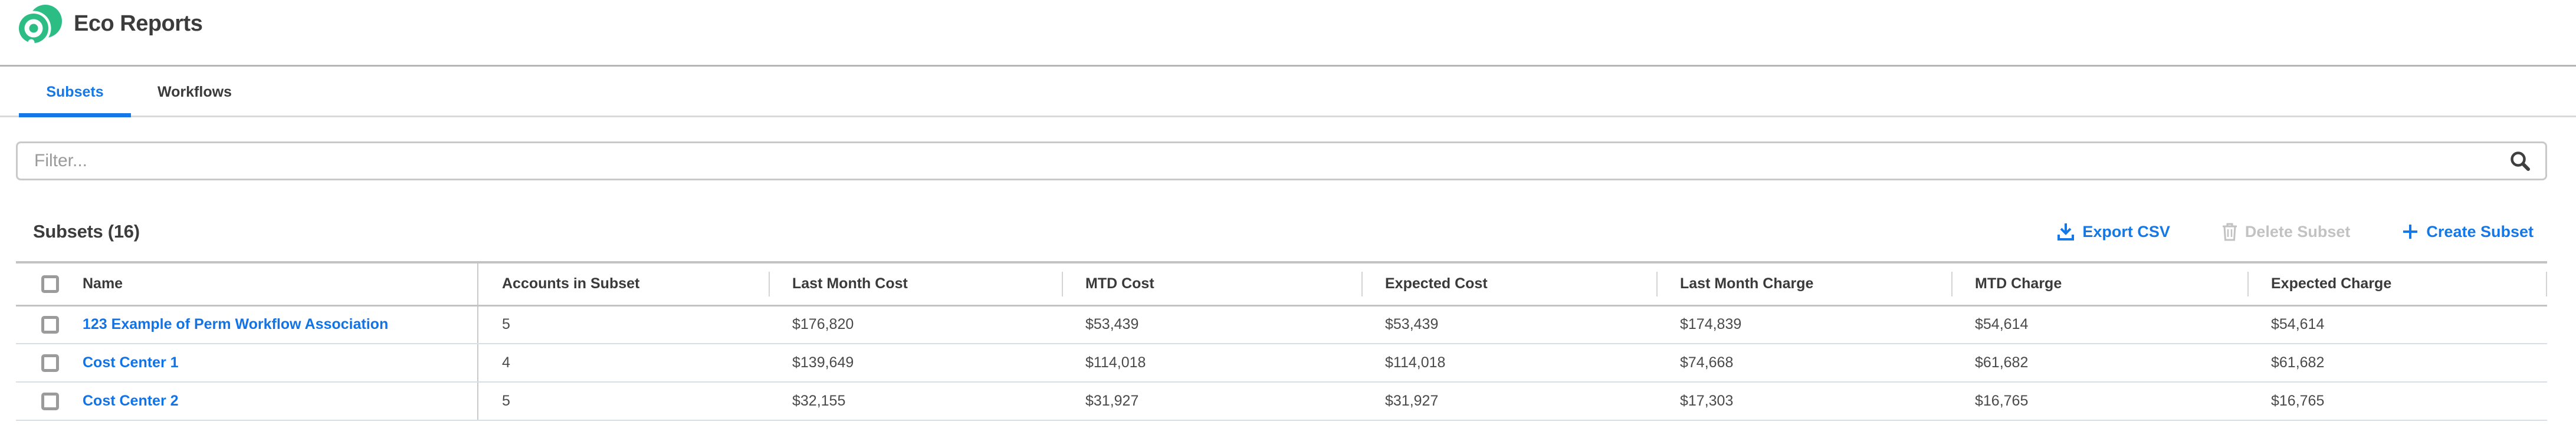 This screenshot has width=2576, height=425. Describe the element at coordinates (86, 231) in the screenshot. I see `section-title: Subsets (16)` at that location.